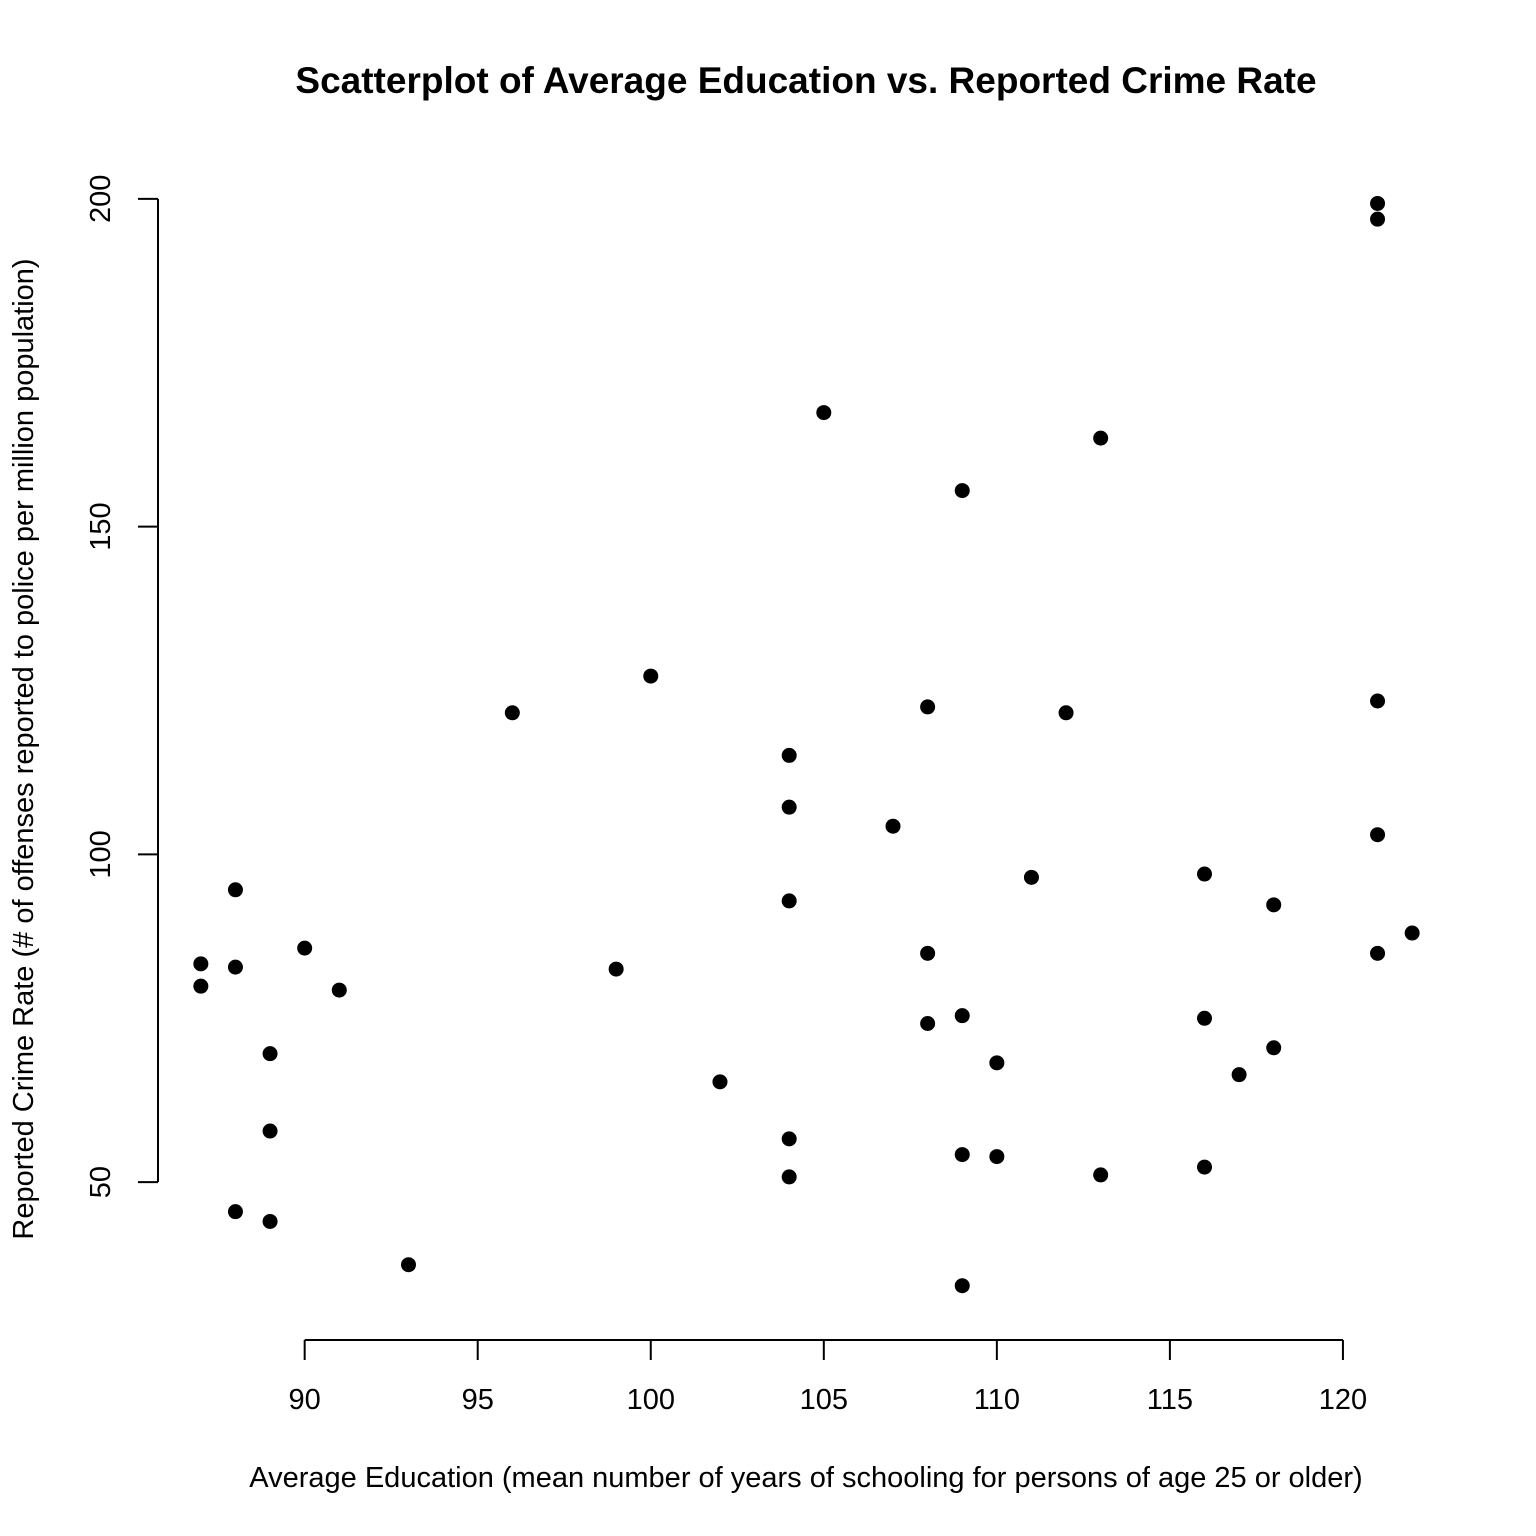 The width and height of the screenshot is (1536, 1536). I want to click on y-tick-label: 50, so click(101, 1182).